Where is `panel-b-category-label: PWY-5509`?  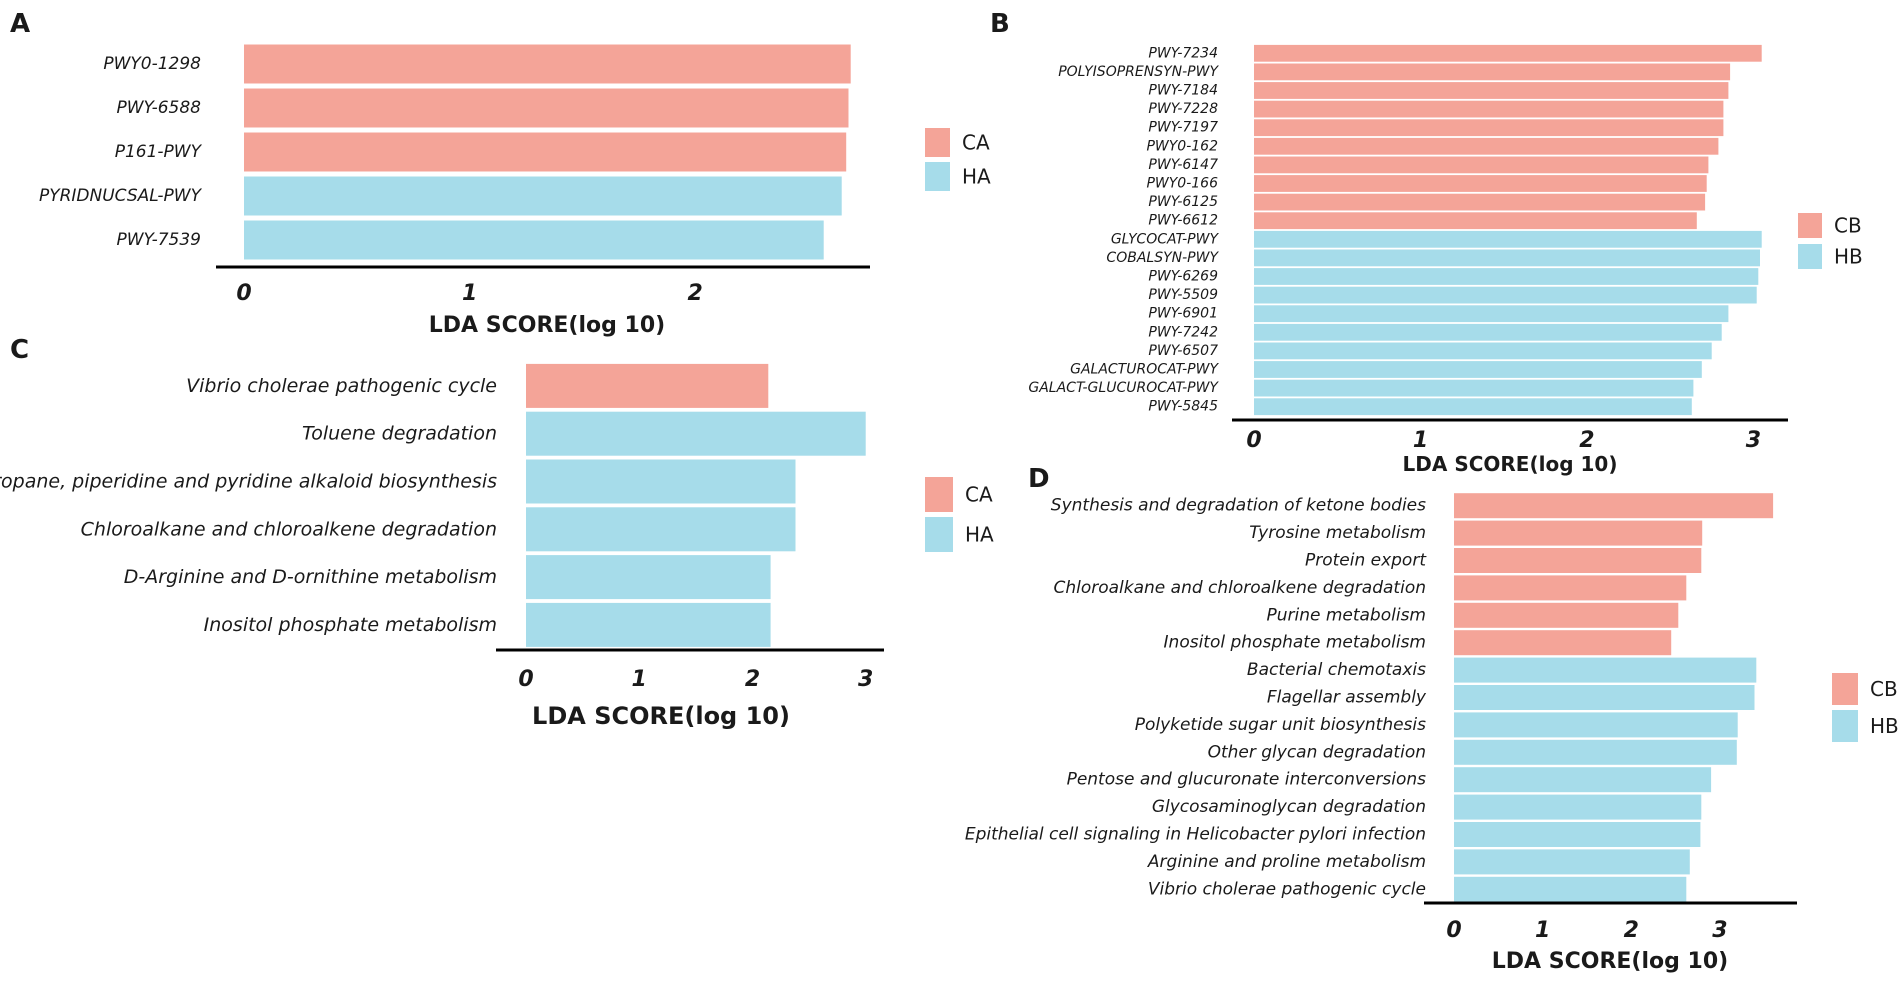
panel-b-category-label: PWY-5509 is located at coordinates (1183, 295).